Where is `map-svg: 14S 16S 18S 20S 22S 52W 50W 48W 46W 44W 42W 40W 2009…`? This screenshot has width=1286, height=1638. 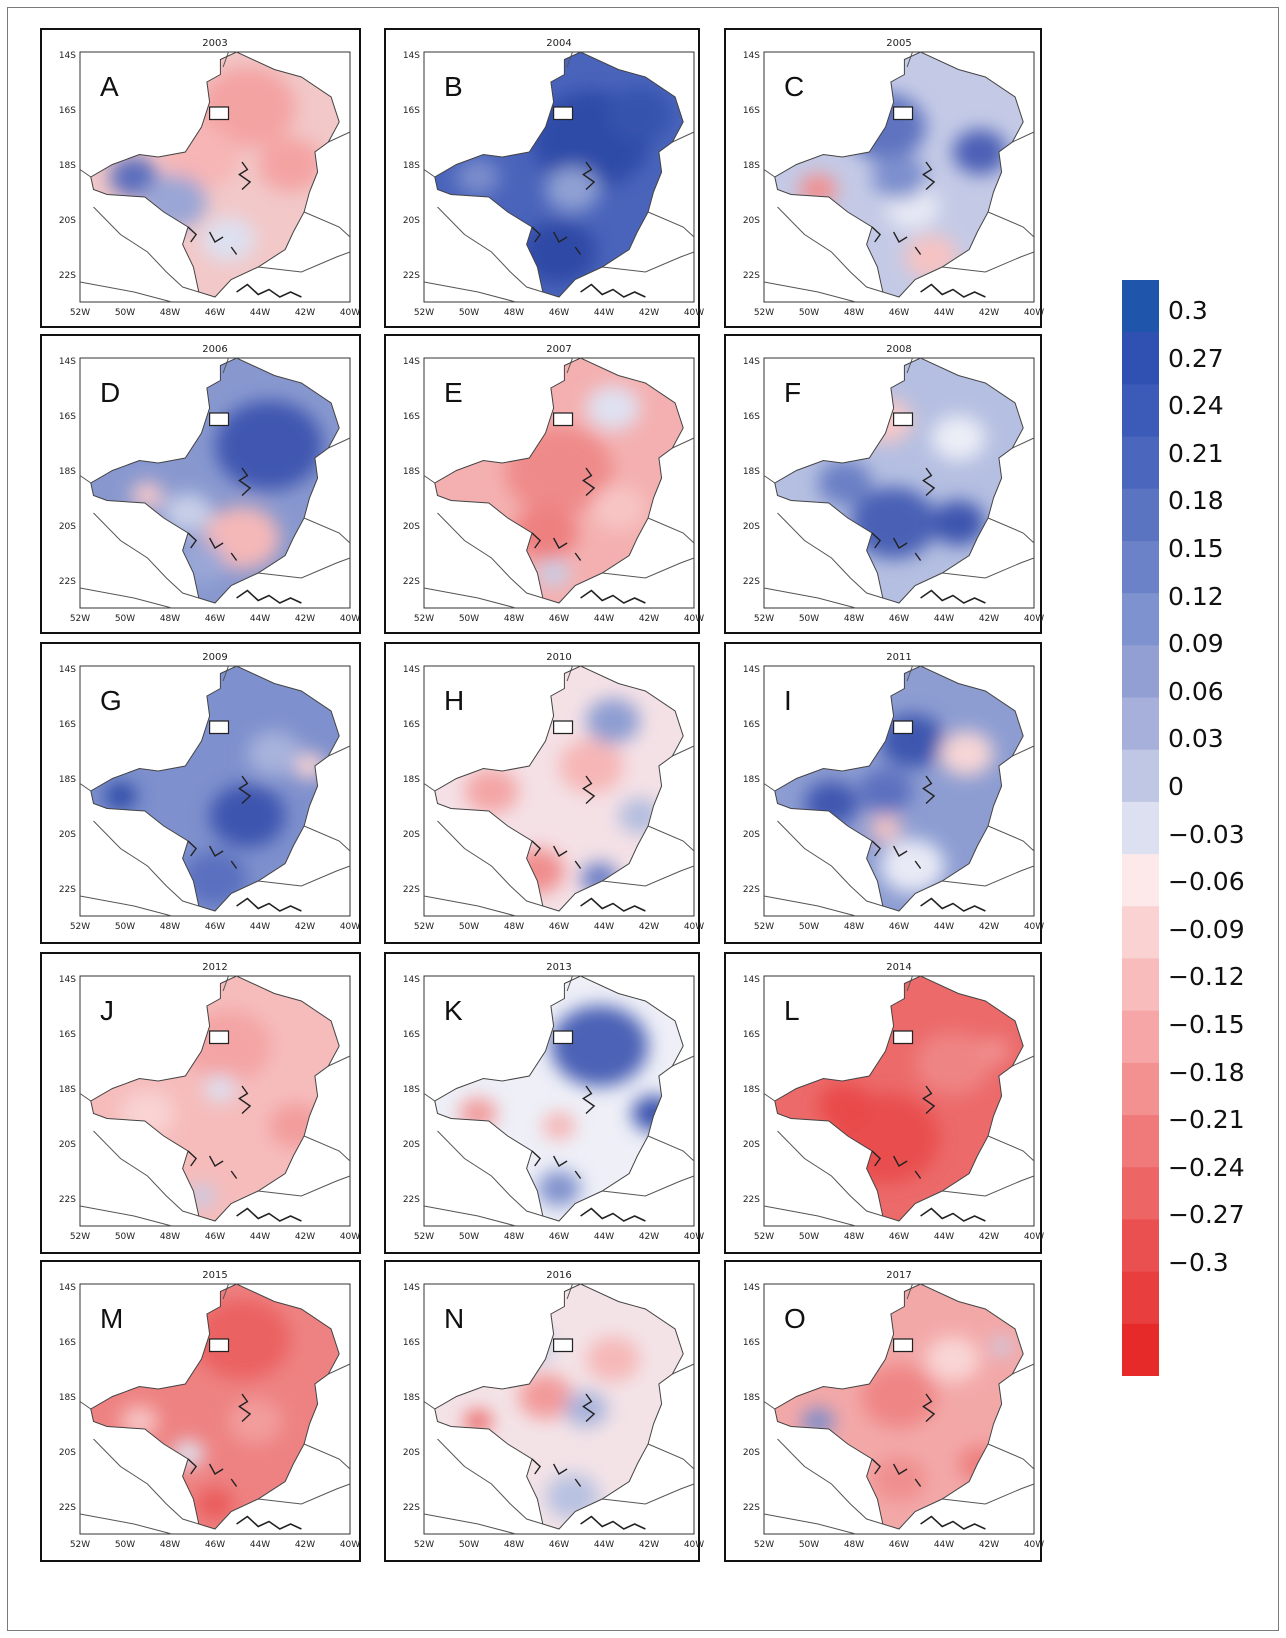 map-svg: 14S 16S 18S 20S 22S 52W 50W 48W 46W 44W 42W 40W 2009… is located at coordinates (209, 792).